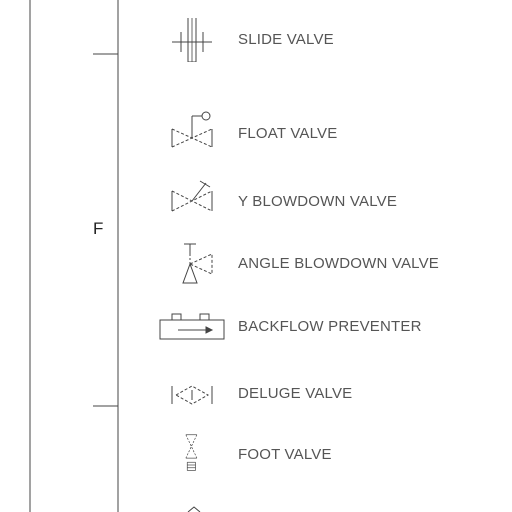 Image resolution: width=512 pixels, height=512 pixels. Describe the element at coordinates (338, 263) in the screenshot. I see `legend-label: ANGLE BLOWDOWN VALVE` at that location.